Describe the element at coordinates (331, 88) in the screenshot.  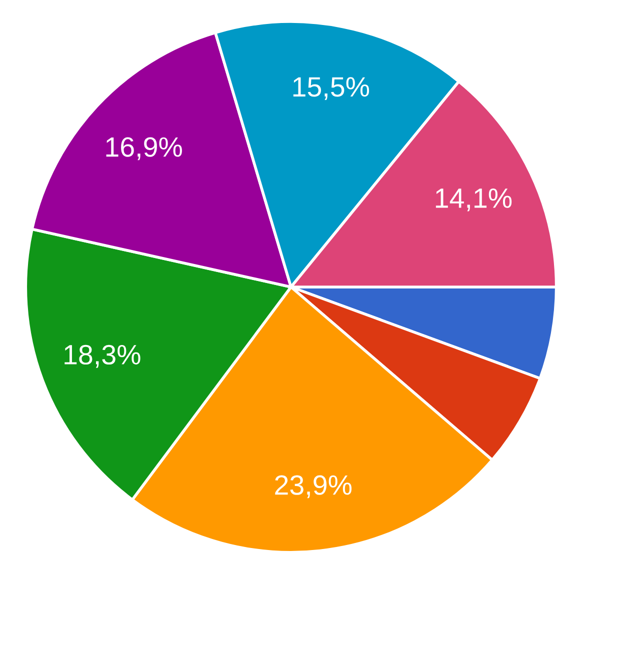
I see `data-label: 15,5%` at that location.